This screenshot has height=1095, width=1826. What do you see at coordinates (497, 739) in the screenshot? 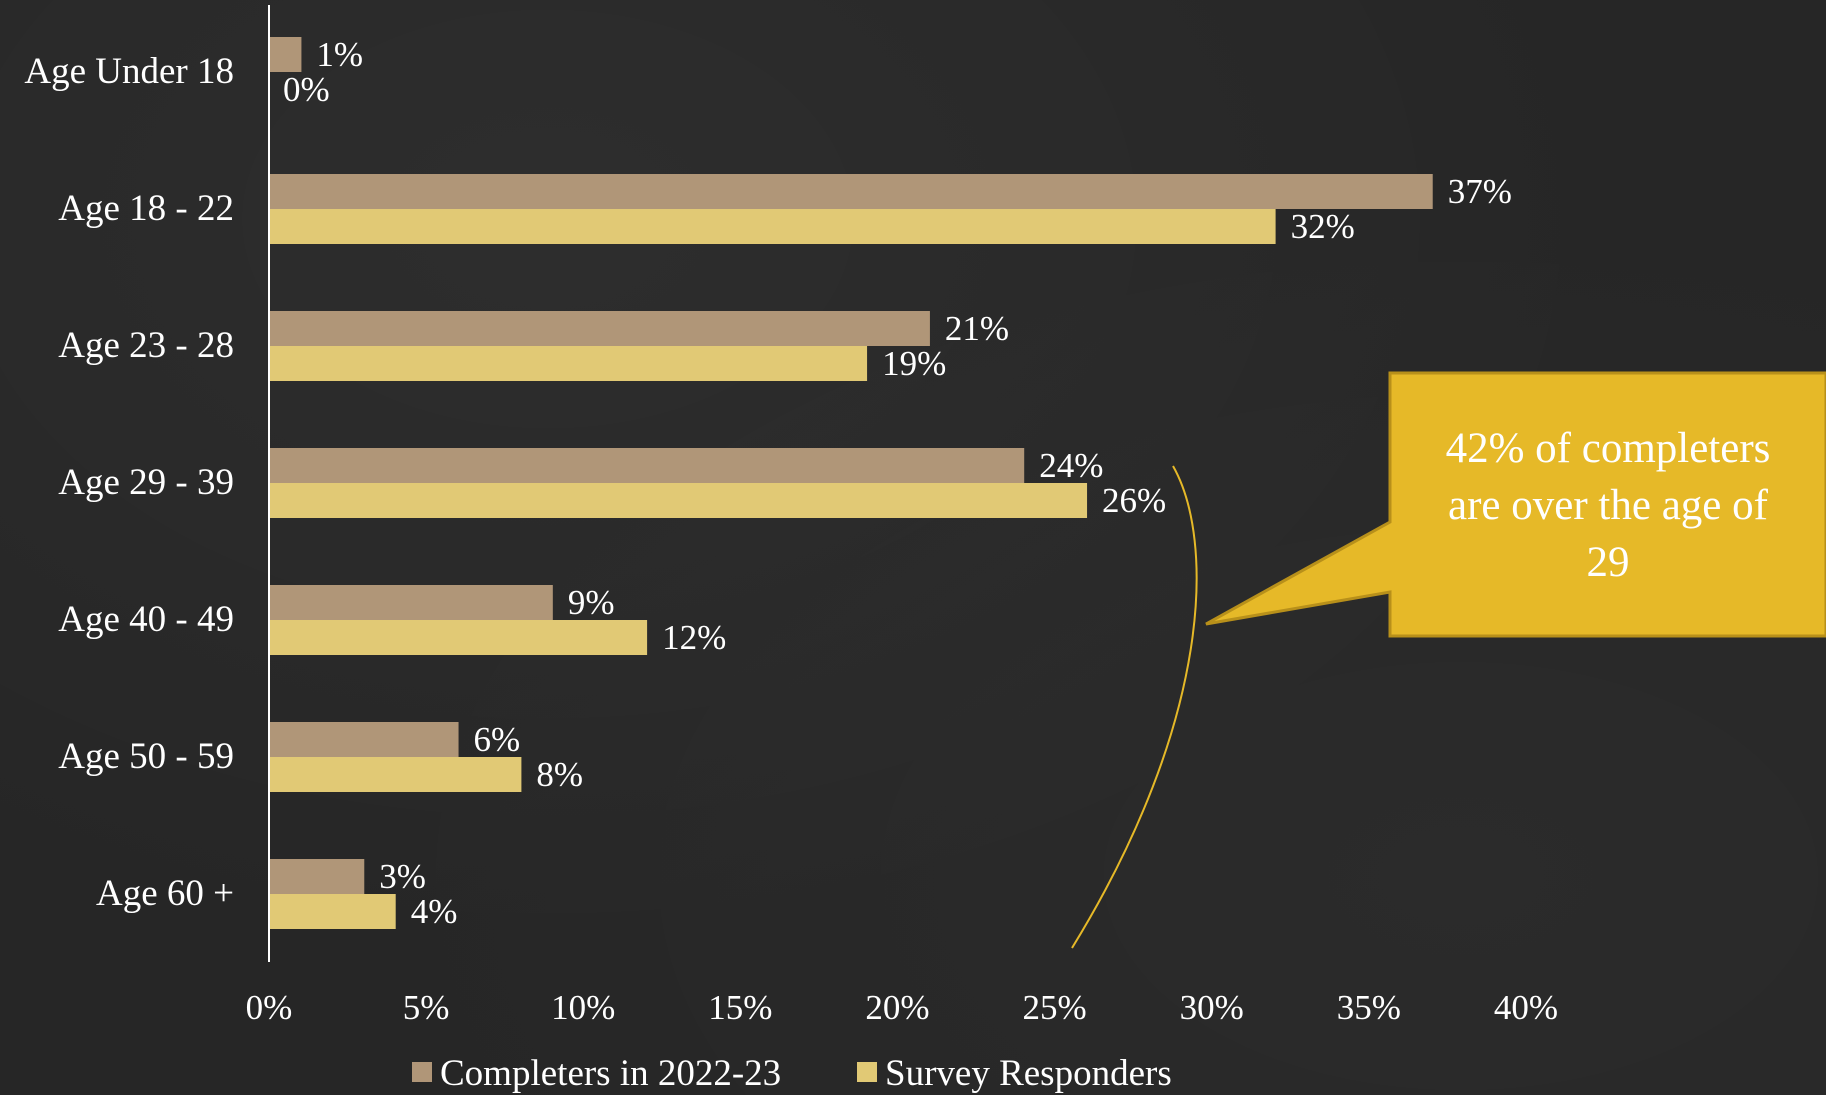
I see `data-label-completers: 6%` at bounding box center [497, 739].